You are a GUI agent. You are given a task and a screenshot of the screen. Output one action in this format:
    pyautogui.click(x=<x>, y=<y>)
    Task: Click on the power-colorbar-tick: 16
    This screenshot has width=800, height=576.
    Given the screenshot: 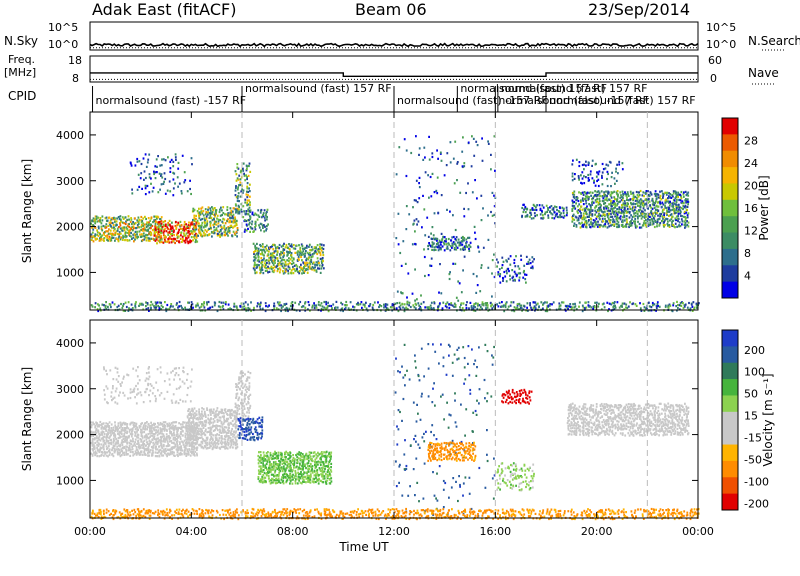 What is the action you would take?
    pyautogui.click(x=751, y=208)
    